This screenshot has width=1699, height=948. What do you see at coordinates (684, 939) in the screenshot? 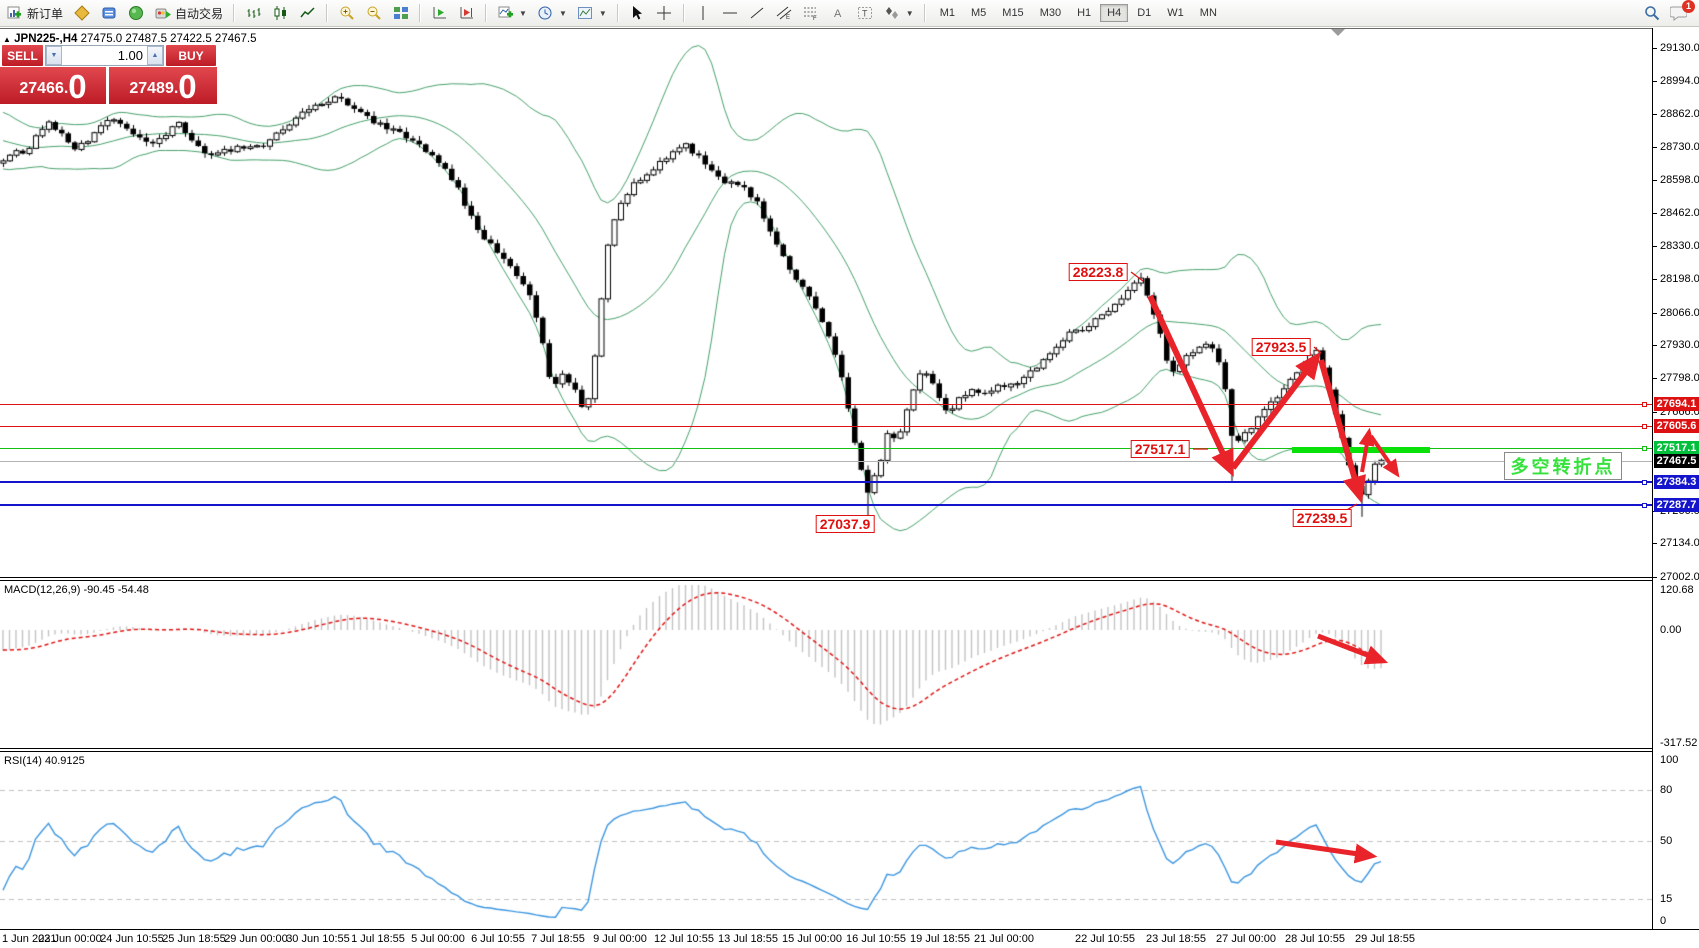
I see `time-axis-label: 12 Jul 10:55` at bounding box center [684, 939].